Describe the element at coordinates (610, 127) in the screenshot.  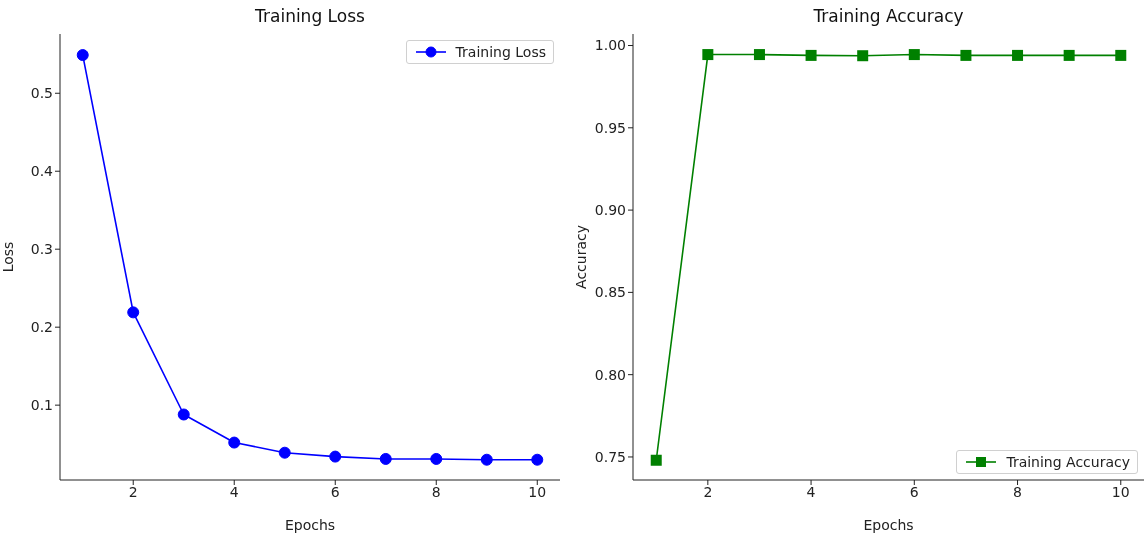
I see `y-tick-label: 0.95` at that location.